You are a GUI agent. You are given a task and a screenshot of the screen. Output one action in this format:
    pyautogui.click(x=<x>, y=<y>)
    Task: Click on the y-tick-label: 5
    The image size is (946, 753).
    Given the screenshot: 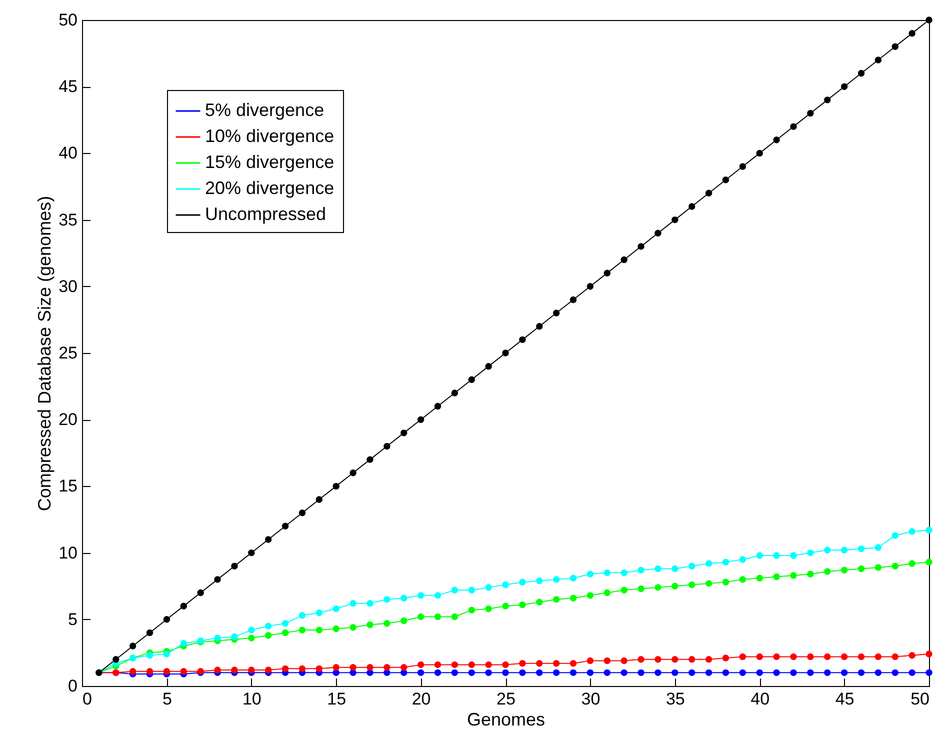 What is the action you would take?
    pyautogui.click(x=73, y=619)
    